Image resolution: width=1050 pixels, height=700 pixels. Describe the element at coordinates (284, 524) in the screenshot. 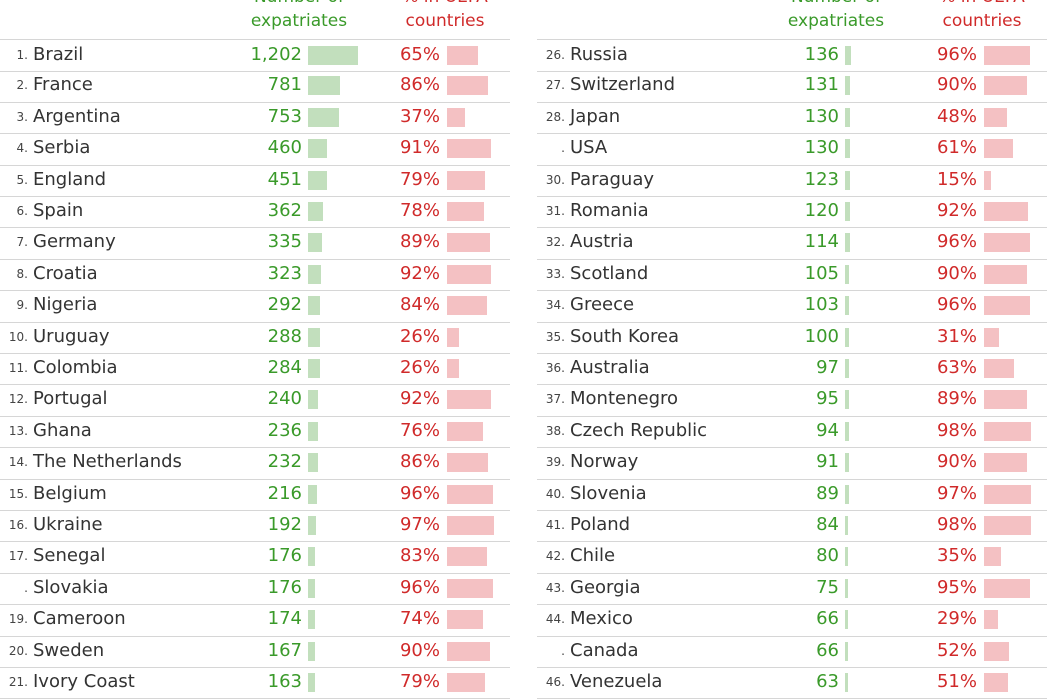

I see `expatriates-value: 192` at that location.